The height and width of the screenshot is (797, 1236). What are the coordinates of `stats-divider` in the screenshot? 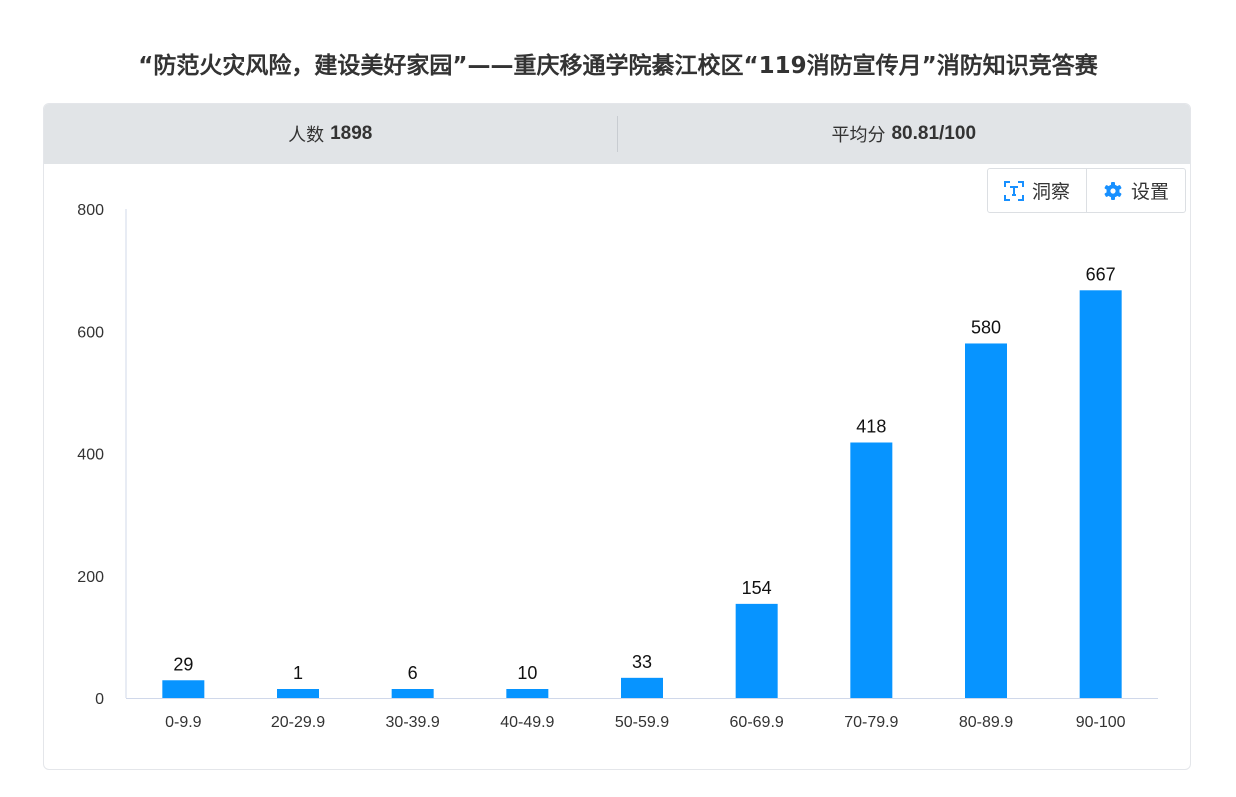 It's located at (617, 134).